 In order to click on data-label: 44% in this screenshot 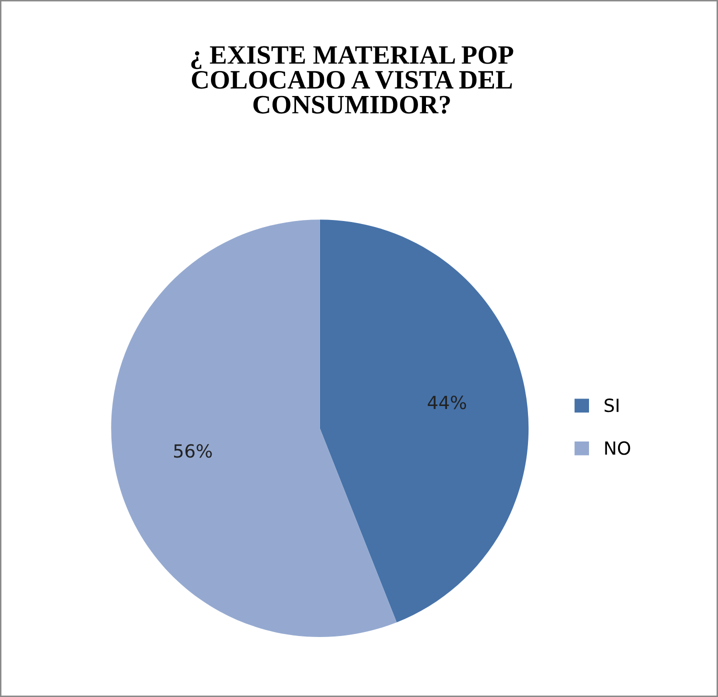, I will do `click(447, 403)`.